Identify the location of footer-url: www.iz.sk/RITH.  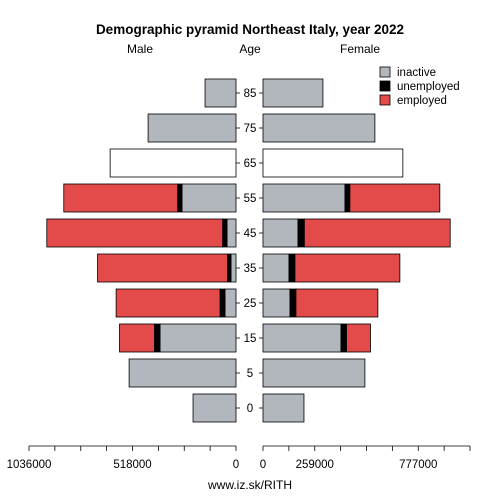
(249, 485).